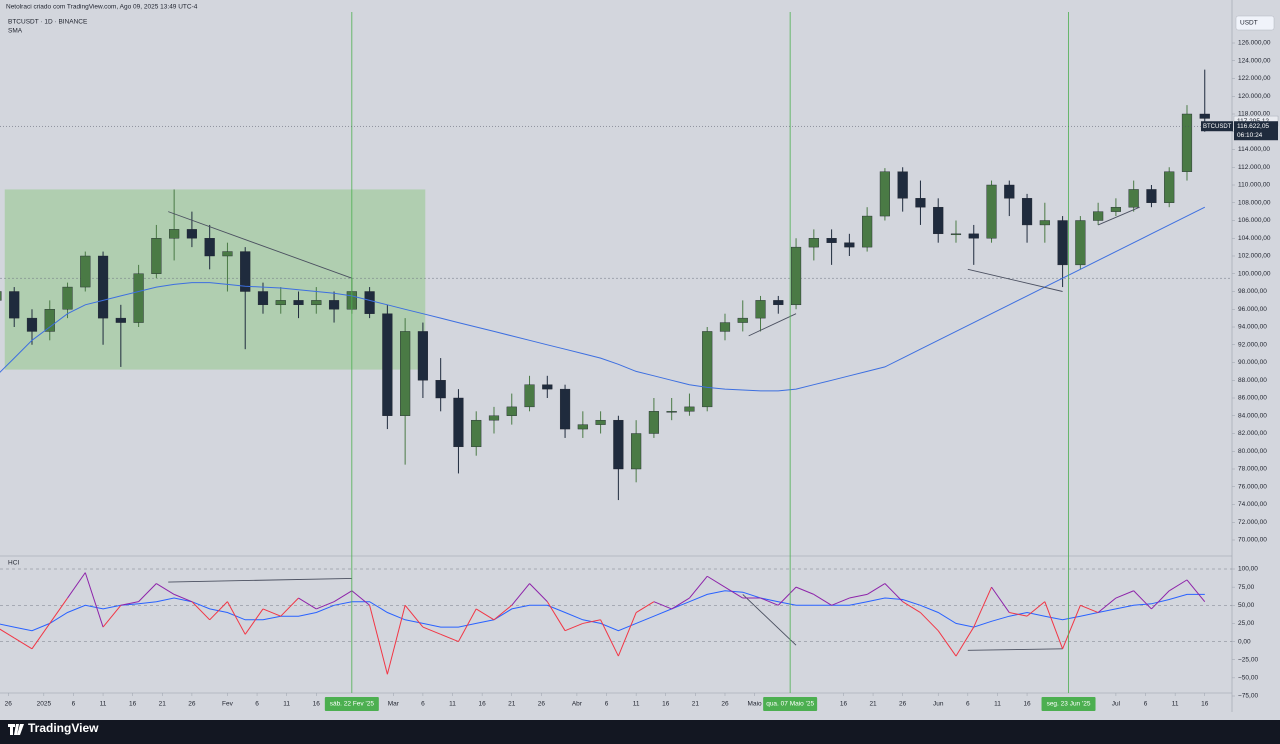 This screenshot has height=744, width=1280. Describe the element at coordinates (1254, 96) in the screenshot. I see `y-tick-label: 120.000,00` at that location.